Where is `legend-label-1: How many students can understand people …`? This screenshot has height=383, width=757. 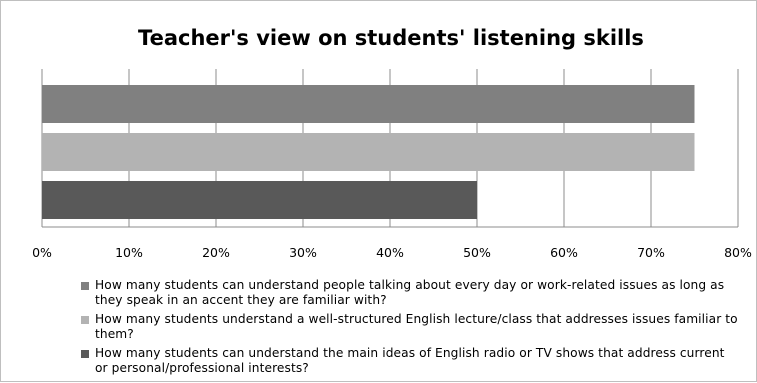
legend-label-1: How many students can understand people … is located at coordinates (410, 292).